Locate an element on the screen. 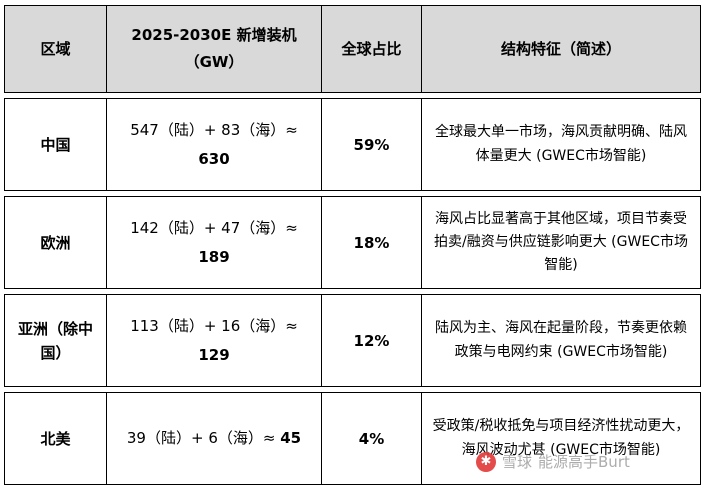  share-cell: 4% is located at coordinates (372, 438).